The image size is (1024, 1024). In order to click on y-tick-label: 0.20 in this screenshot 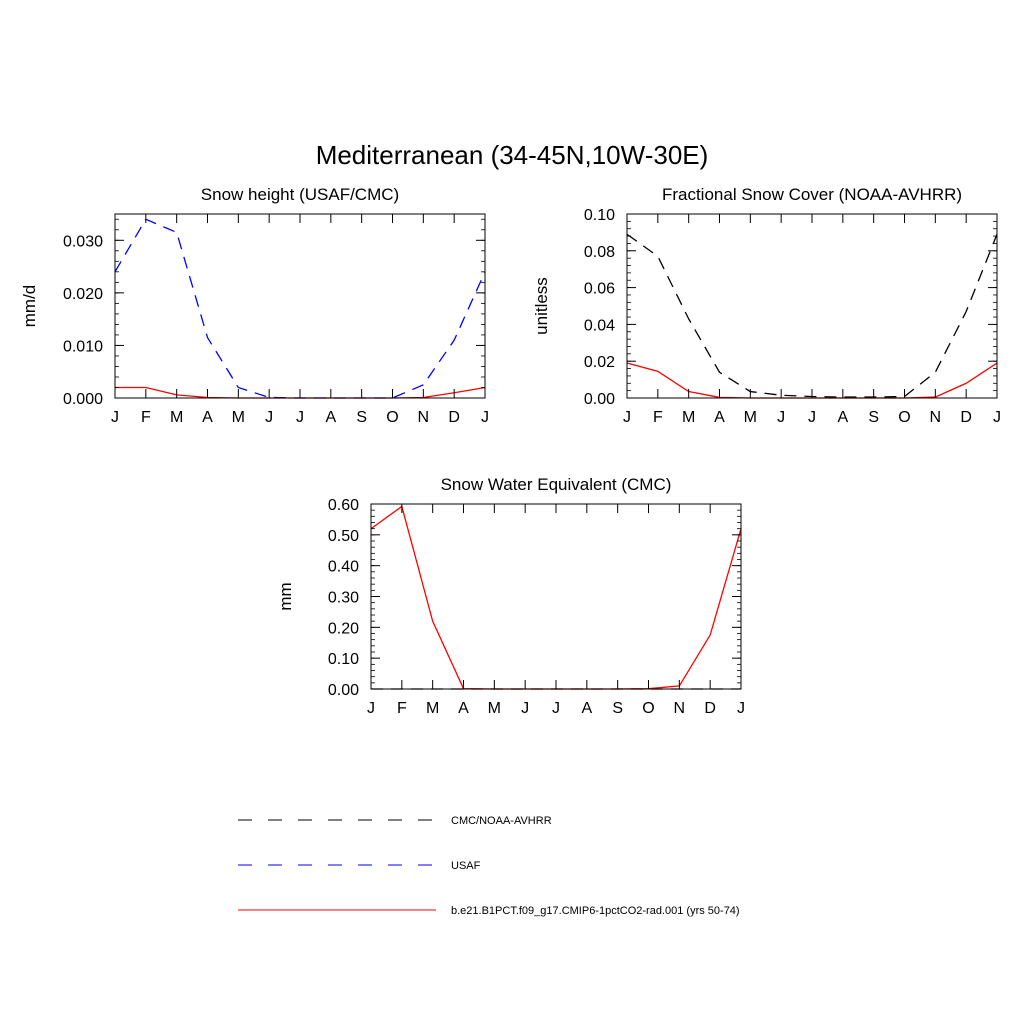, I will do `click(343, 628)`.